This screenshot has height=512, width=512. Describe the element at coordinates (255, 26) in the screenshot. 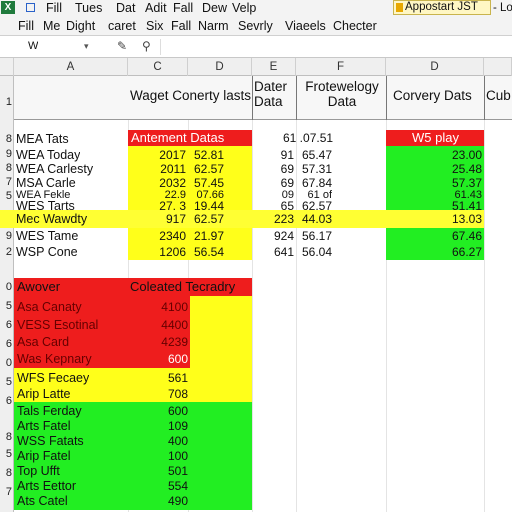

I see `ribbon-menu-7: Sevrly` at that location.